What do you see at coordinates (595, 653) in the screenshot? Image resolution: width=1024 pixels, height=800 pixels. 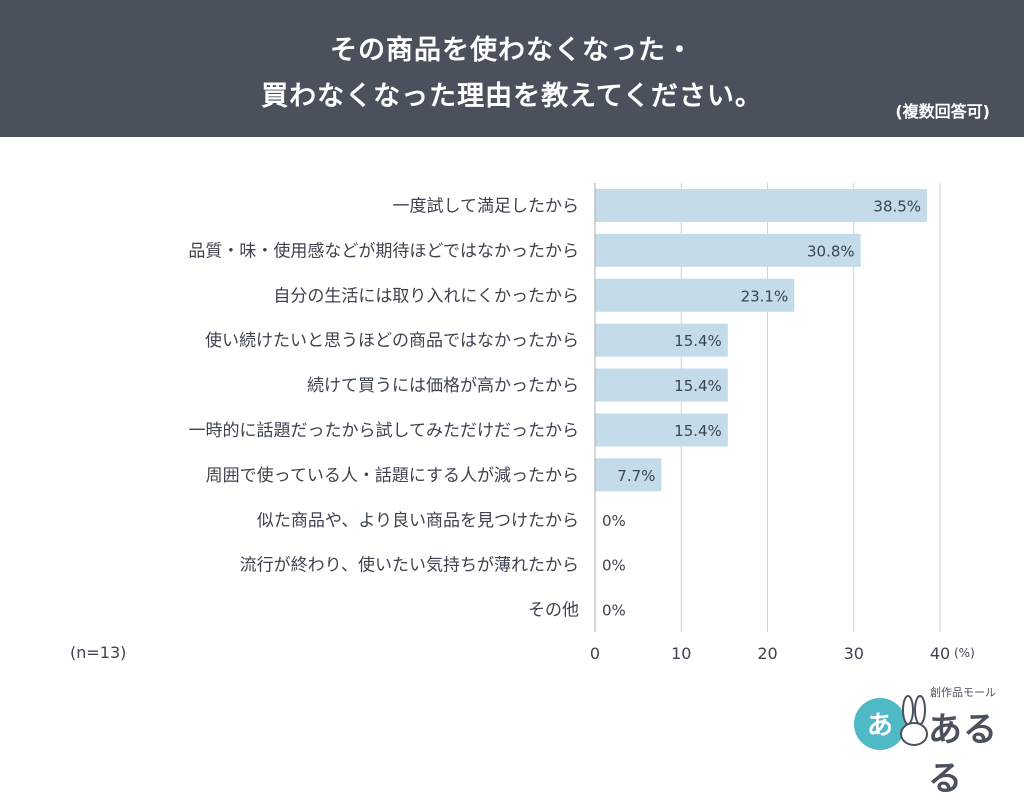 I see `x-tick-label: 0` at bounding box center [595, 653].